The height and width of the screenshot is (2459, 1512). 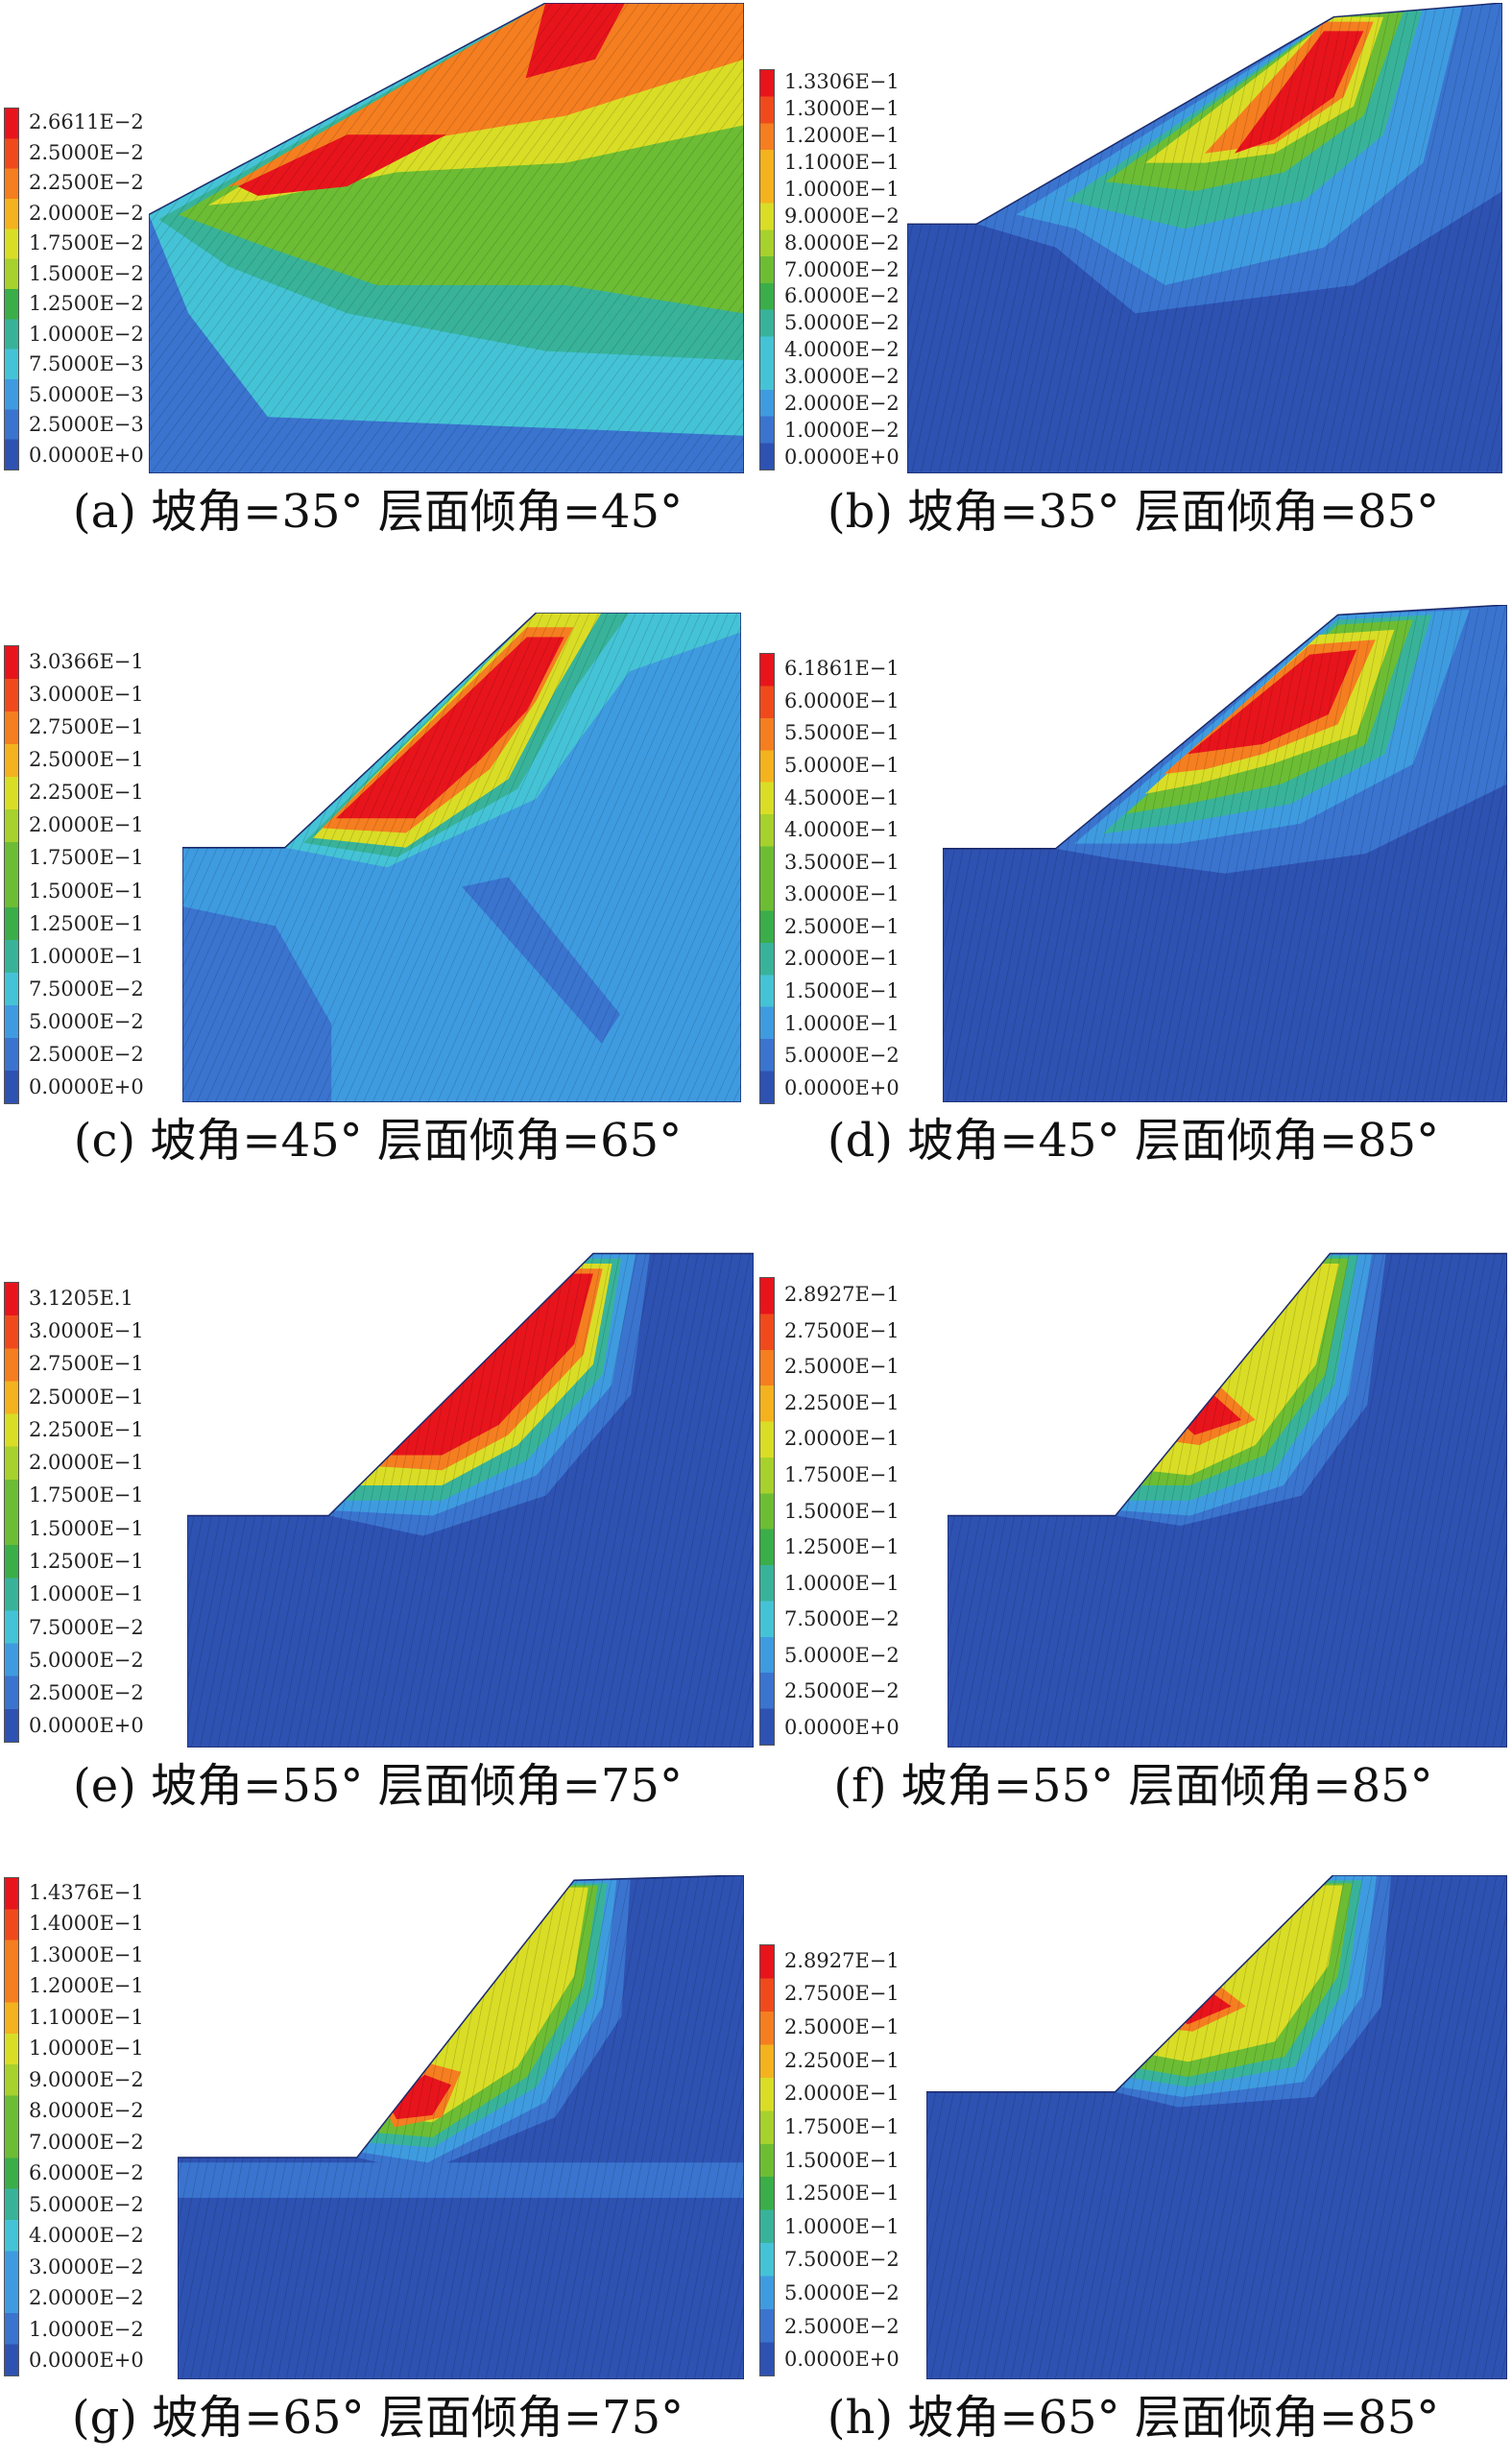 I want to click on legend-label: 3.0000E−2, so click(x=86, y=2266).